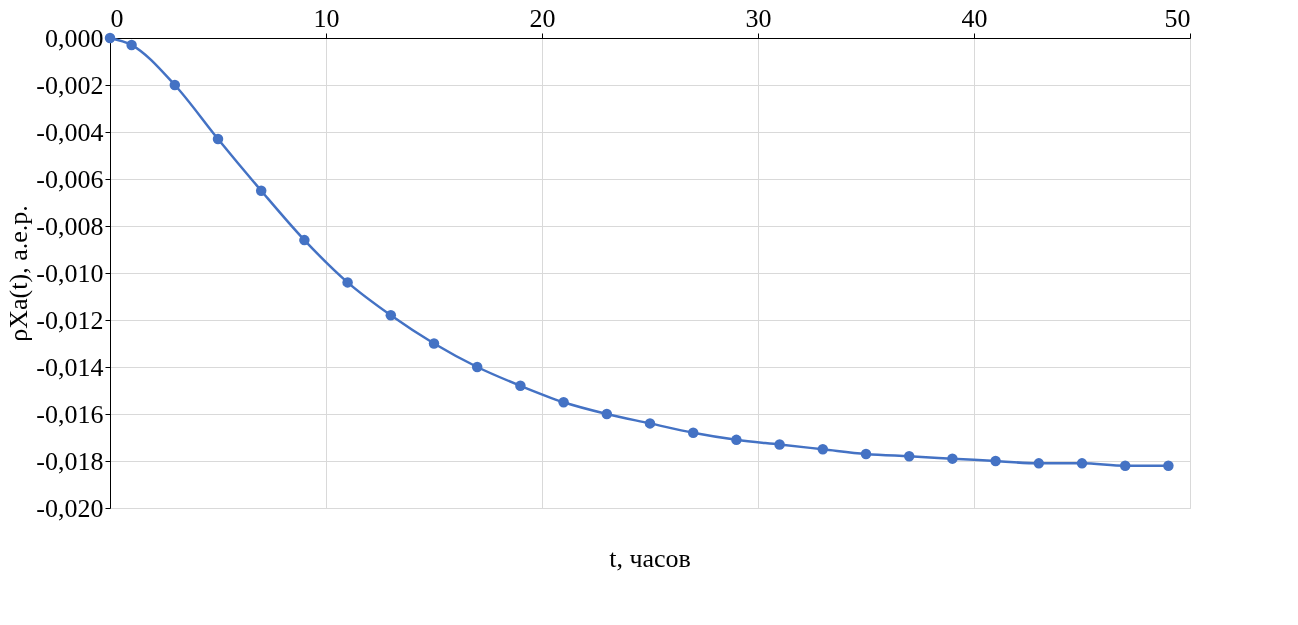  I want to click on x-tick-label: 0, so click(117, 18).